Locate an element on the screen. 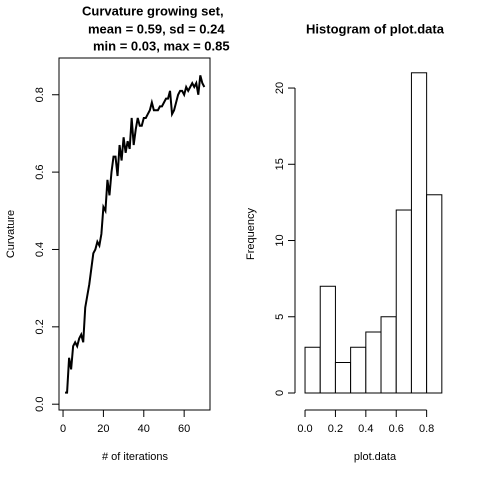 This screenshot has height=480, width=480. x-tick-label: 0 is located at coordinates (63, 429).